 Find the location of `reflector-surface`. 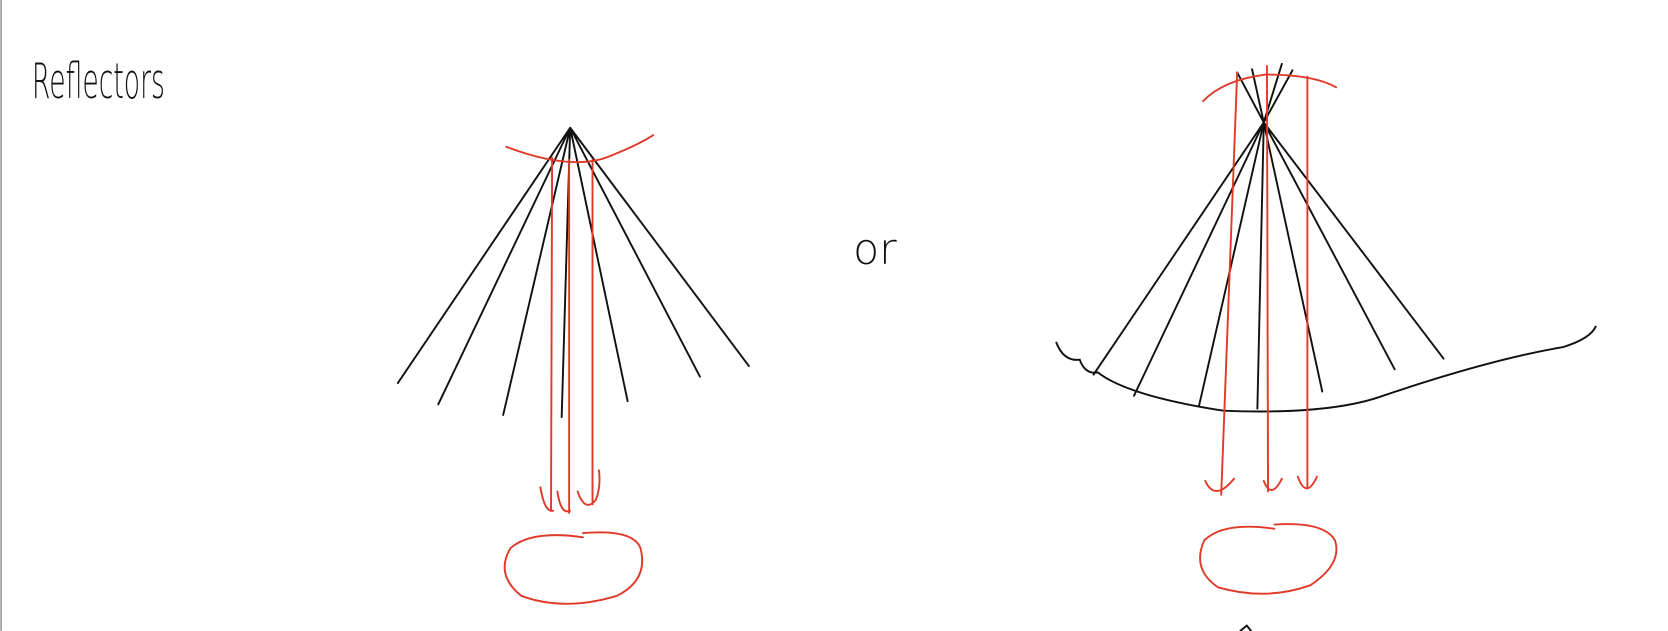

reflector-surface is located at coordinates (1326, 369).